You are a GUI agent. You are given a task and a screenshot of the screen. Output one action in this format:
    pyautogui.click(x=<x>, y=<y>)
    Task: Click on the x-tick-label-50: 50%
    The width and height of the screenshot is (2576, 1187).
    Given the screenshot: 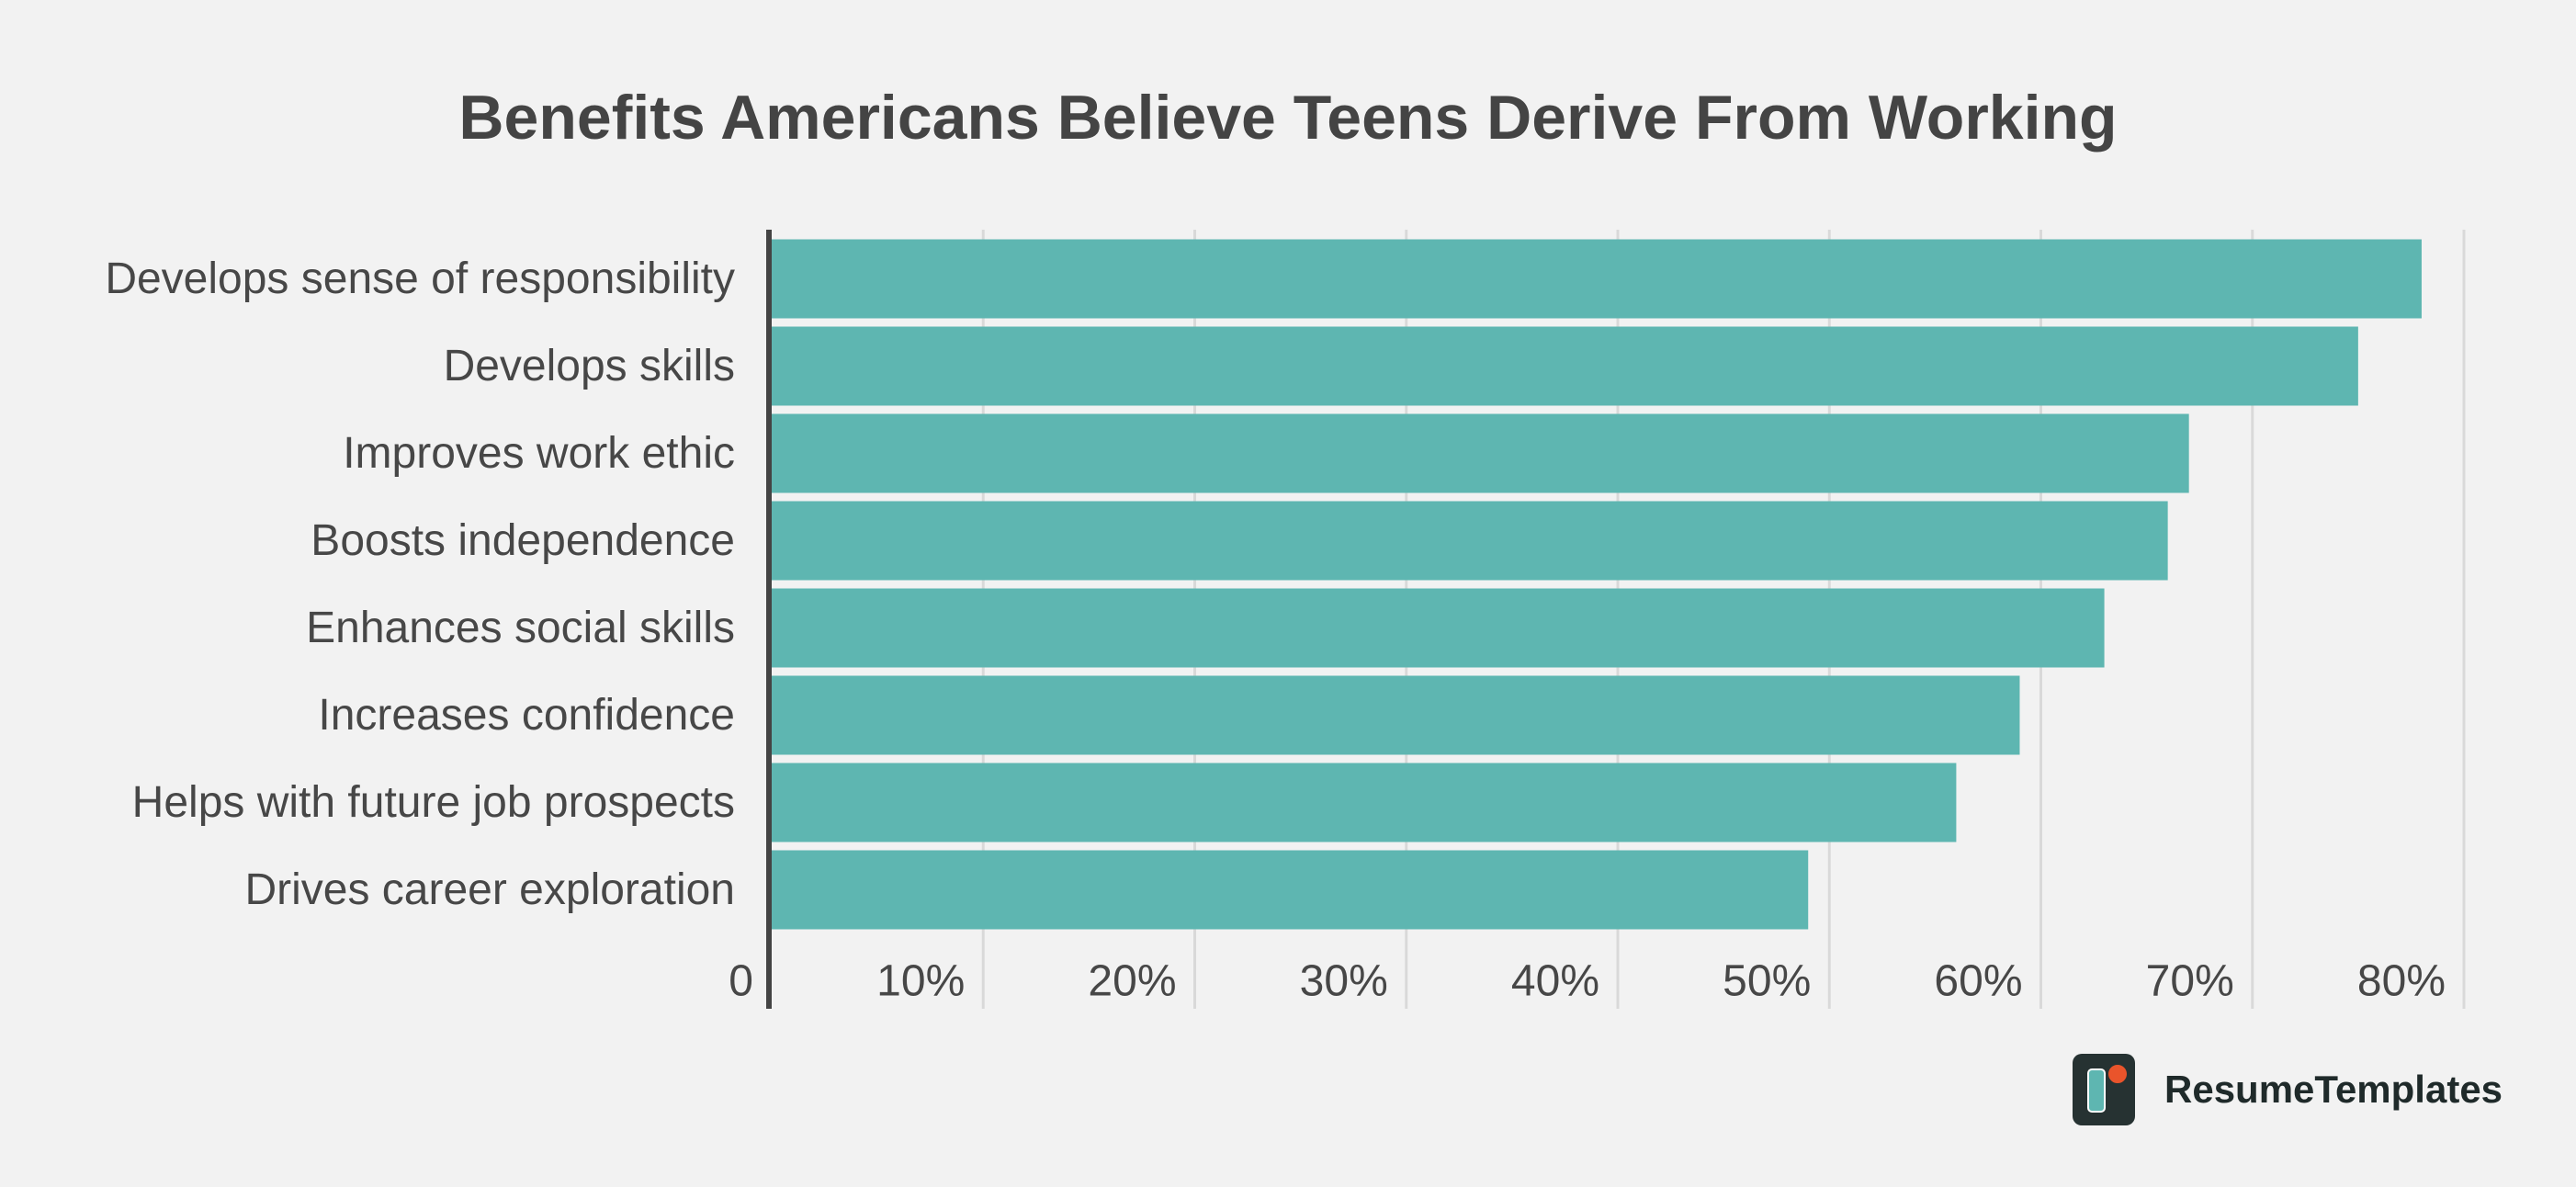 What is the action you would take?
    pyautogui.click(x=1767, y=981)
    